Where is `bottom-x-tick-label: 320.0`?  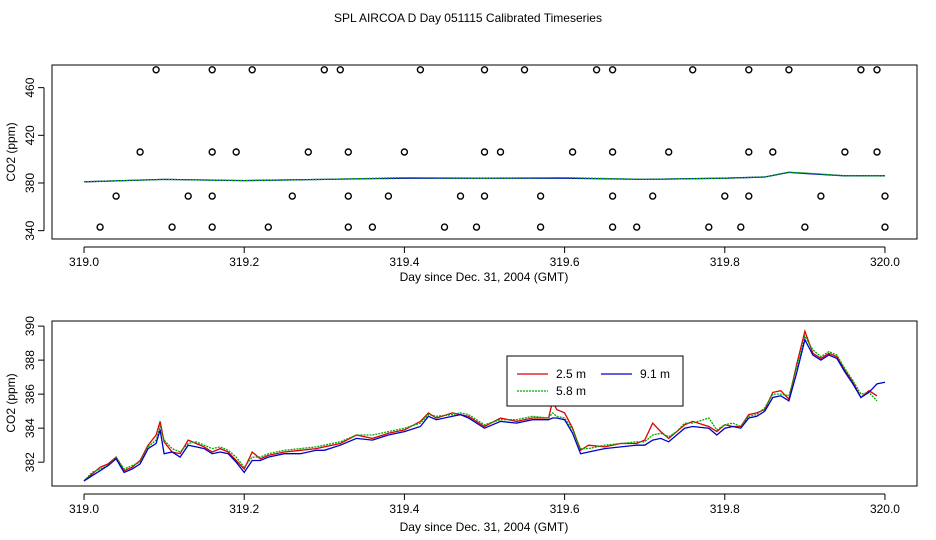
bottom-x-tick-label: 320.0 is located at coordinates (885, 509).